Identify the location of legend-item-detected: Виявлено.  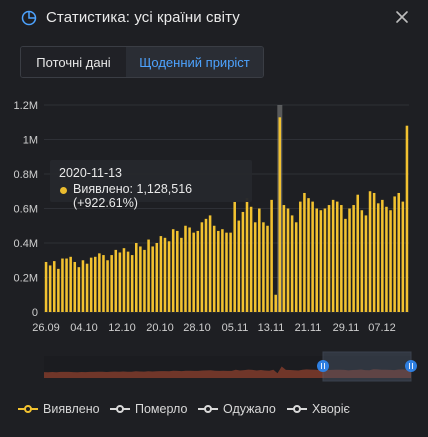
(59, 409).